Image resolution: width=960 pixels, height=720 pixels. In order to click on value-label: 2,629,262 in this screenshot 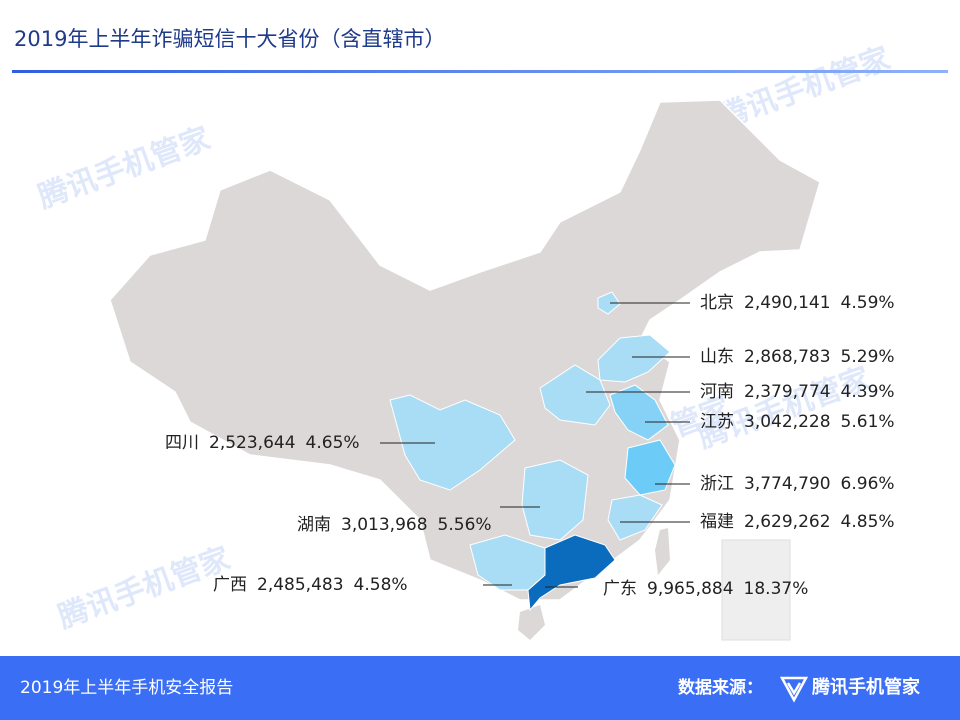, I will do `click(787, 522)`.